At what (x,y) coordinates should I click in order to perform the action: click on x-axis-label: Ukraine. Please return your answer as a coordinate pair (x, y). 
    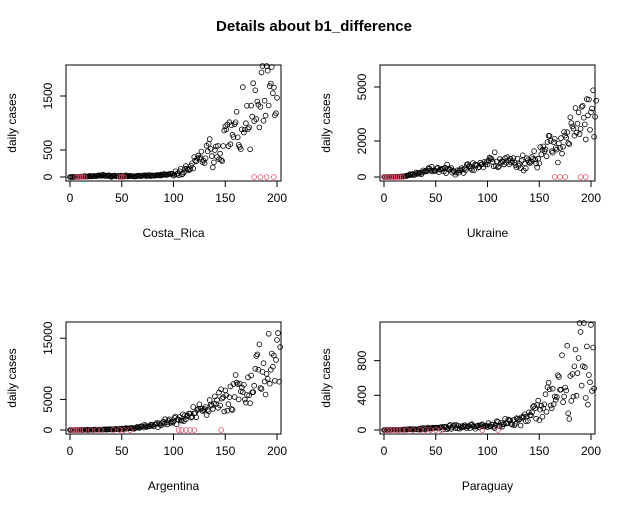
    Looking at the image, I should click on (488, 233).